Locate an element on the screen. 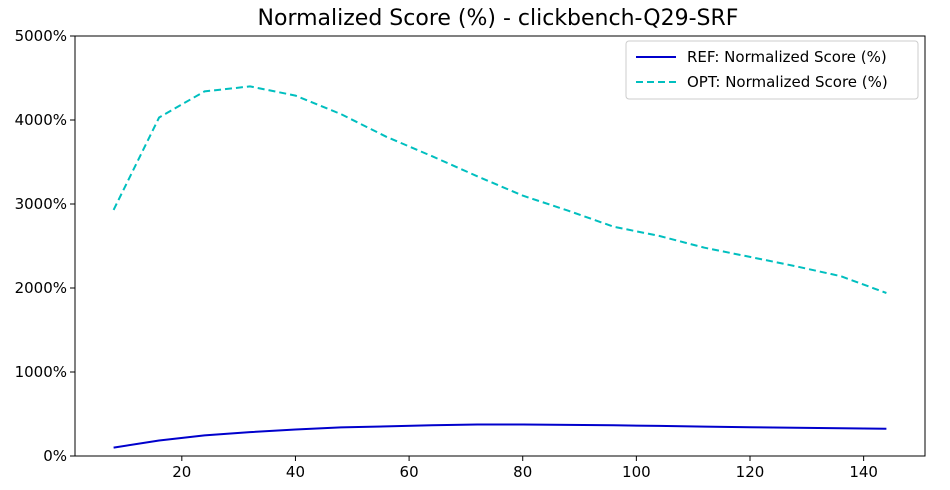  x-tick-label: 100 is located at coordinates (636, 472).